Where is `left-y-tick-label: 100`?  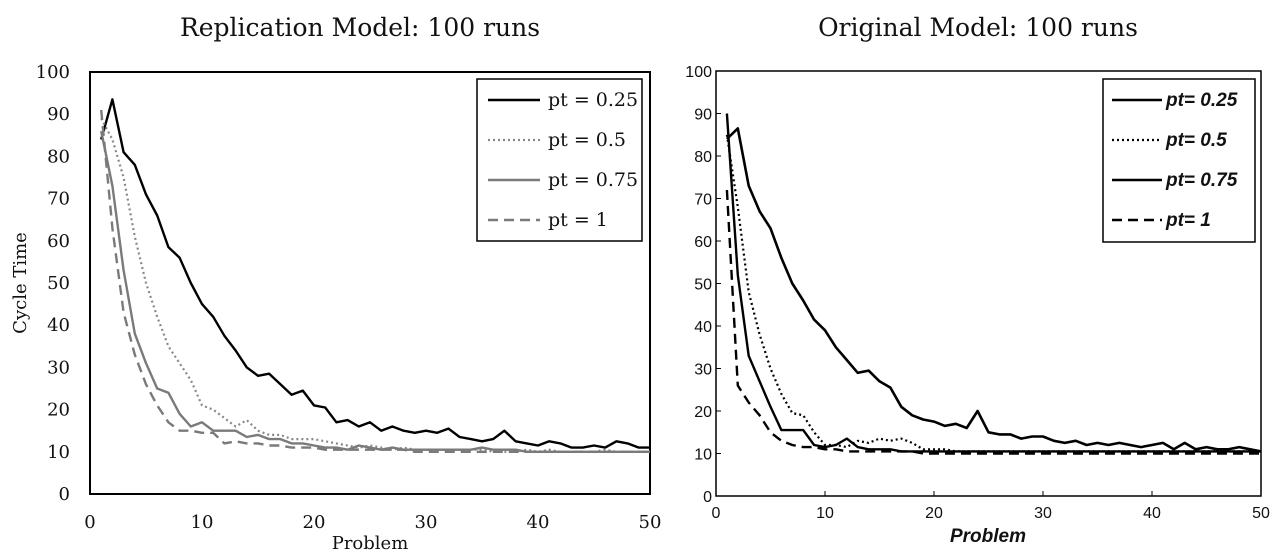
left-y-tick-label: 100 is located at coordinates (53, 72).